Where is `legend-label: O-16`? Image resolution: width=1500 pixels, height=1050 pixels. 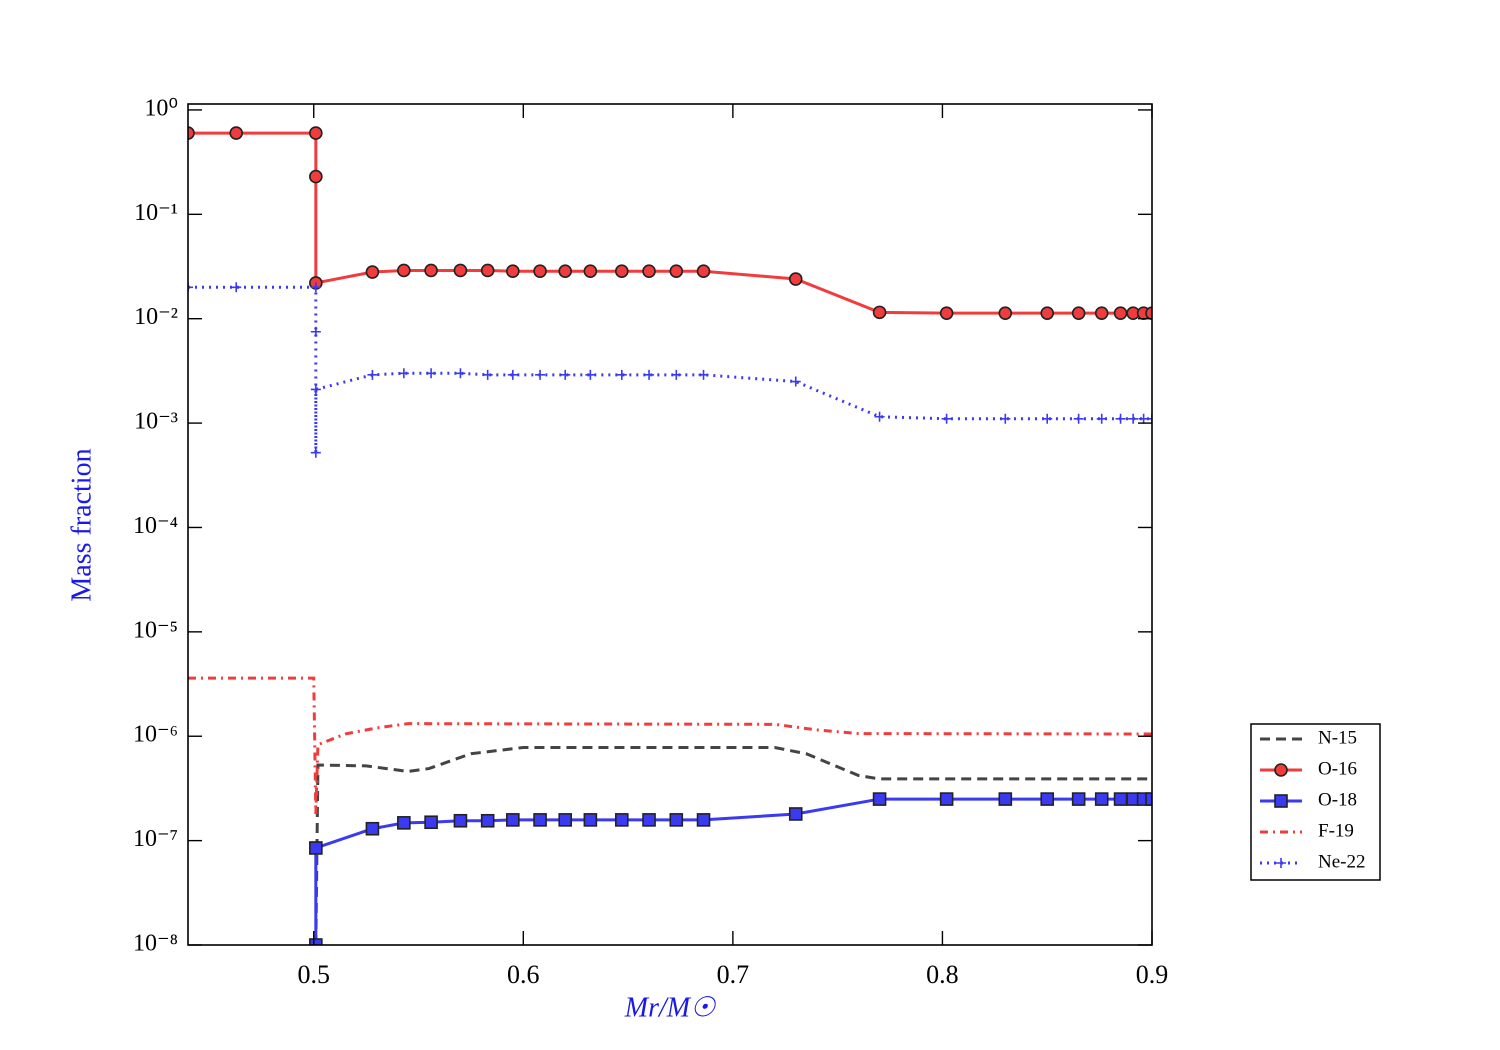
legend-label: O-16 is located at coordinates (1337, 768).